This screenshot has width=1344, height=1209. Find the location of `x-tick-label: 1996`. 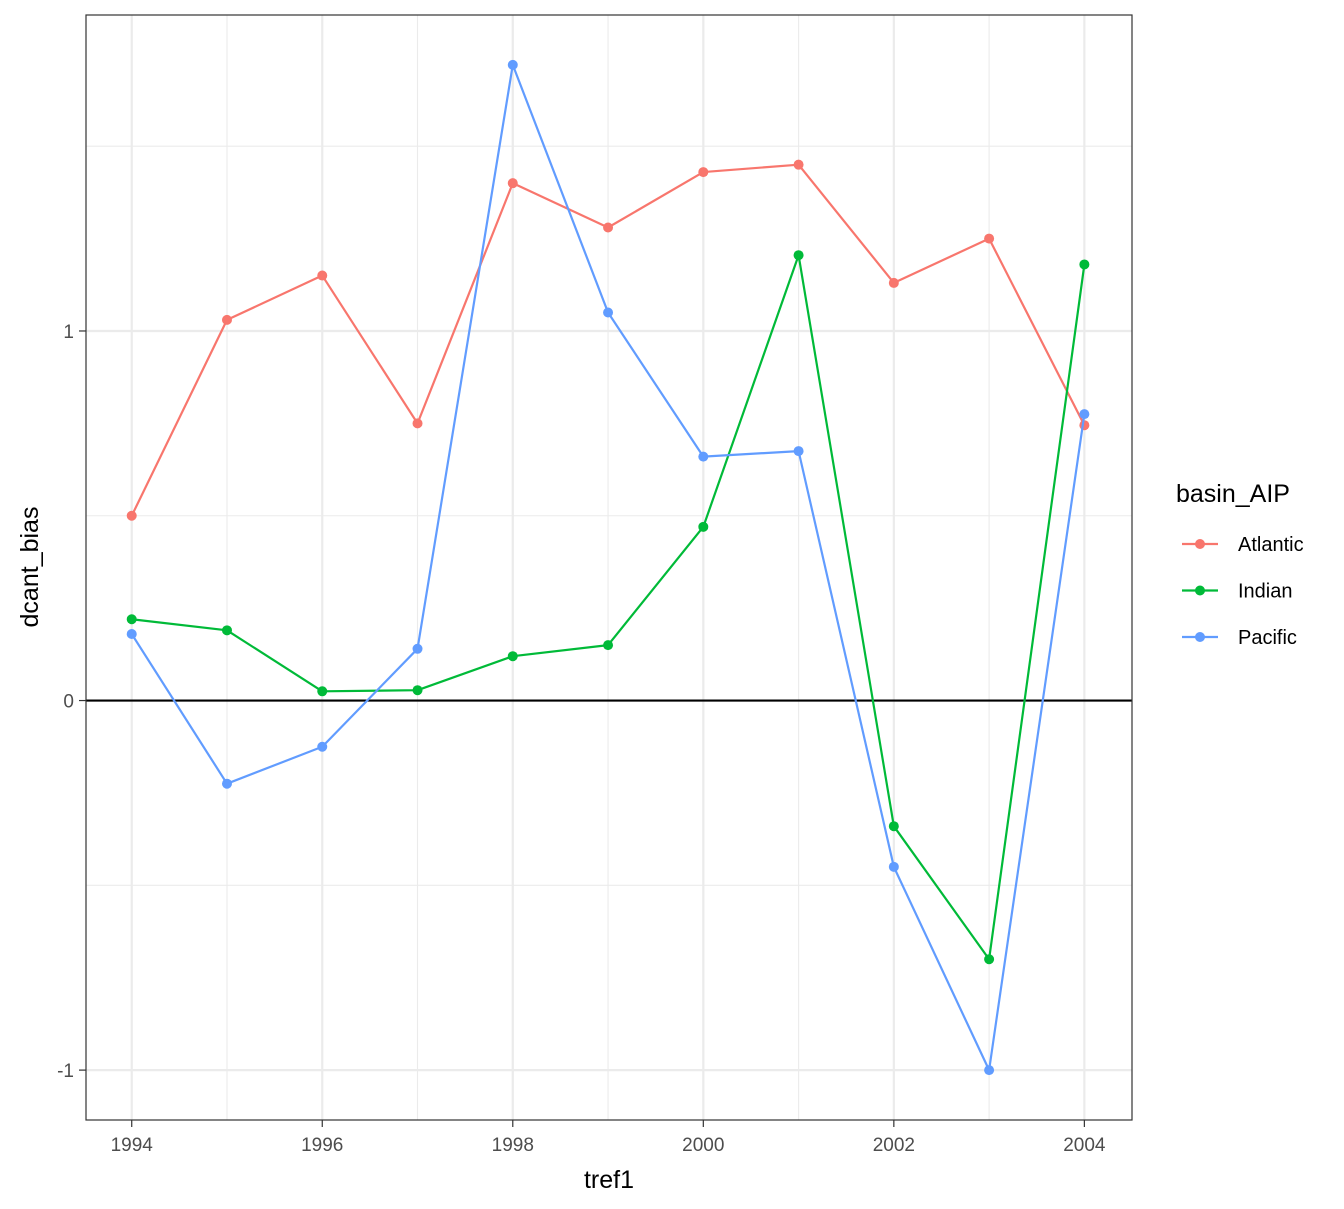

x-tick-label: 1996 is located at coordinates (322, 1145).